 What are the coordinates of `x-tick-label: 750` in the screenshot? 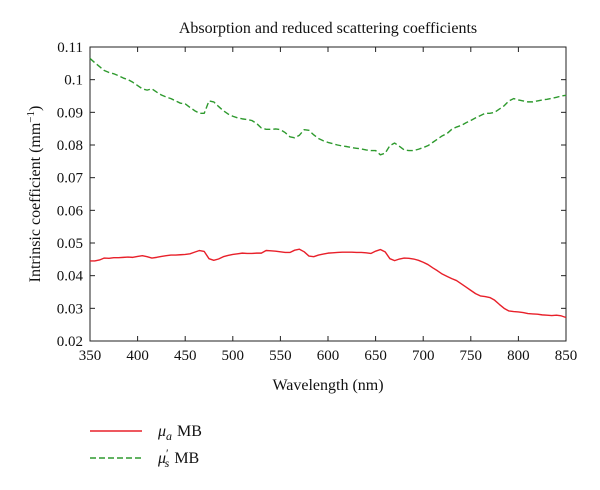 It's located at (471, 356).